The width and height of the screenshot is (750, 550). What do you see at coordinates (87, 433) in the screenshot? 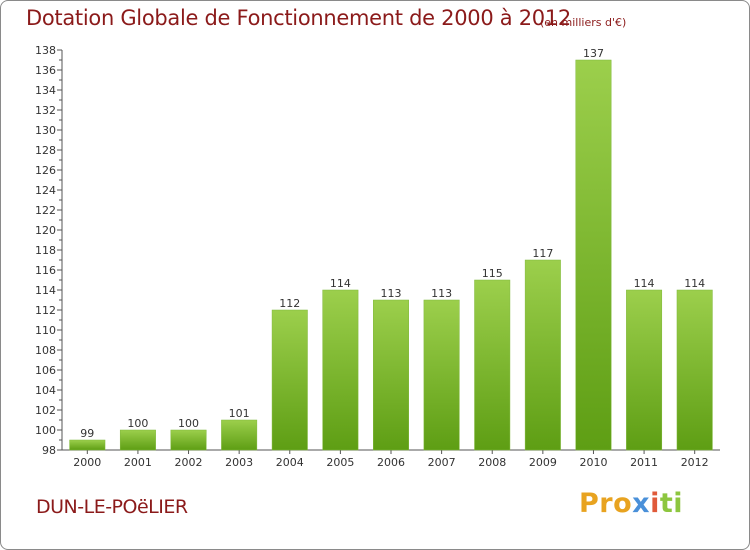
I see `data-label: 99` at bounding box center [87, 433].